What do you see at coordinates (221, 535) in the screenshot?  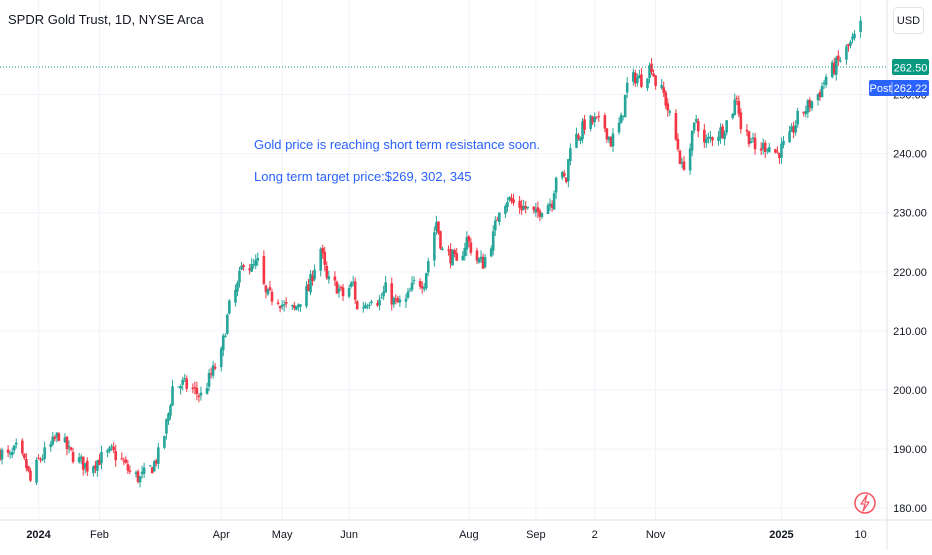 I see `time-tick-label: Apr` at bounding box center [221, 535].